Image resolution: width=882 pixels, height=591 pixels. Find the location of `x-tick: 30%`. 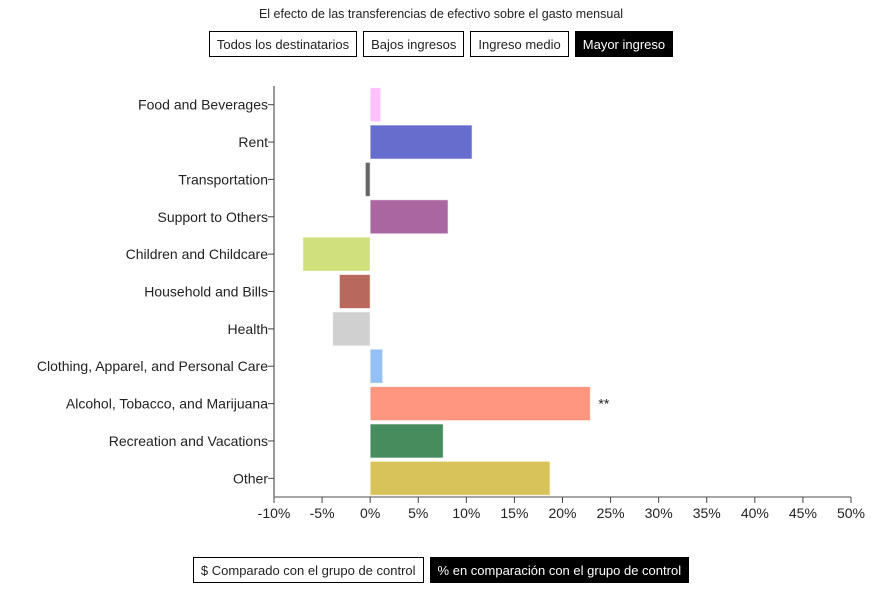

x-tick: 30% is located at coordinates (659, 509).